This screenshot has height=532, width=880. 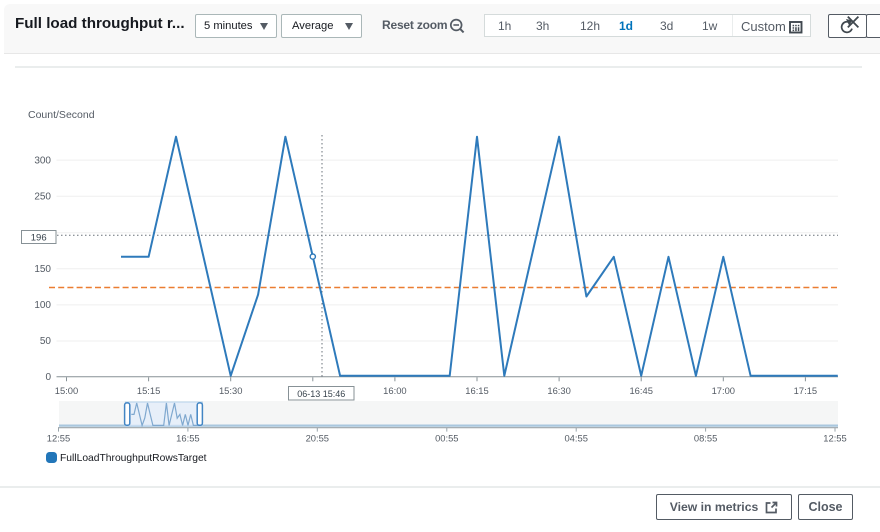 What do you see at coordinates (805, 390) in the screenshot?
I see `svg-text: 17:15` at bounding box center [805, 390].